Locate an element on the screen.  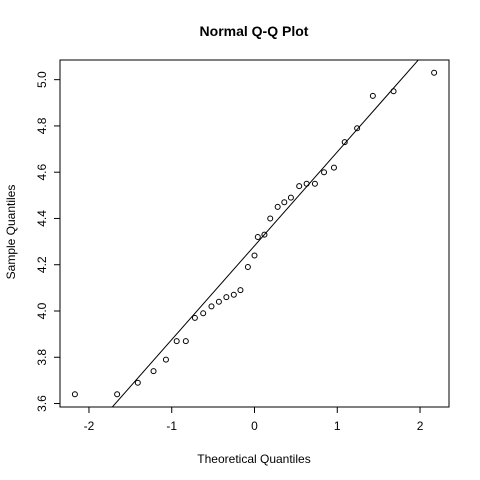
x-tick-label: 1 is located at coordinates (337, 426).